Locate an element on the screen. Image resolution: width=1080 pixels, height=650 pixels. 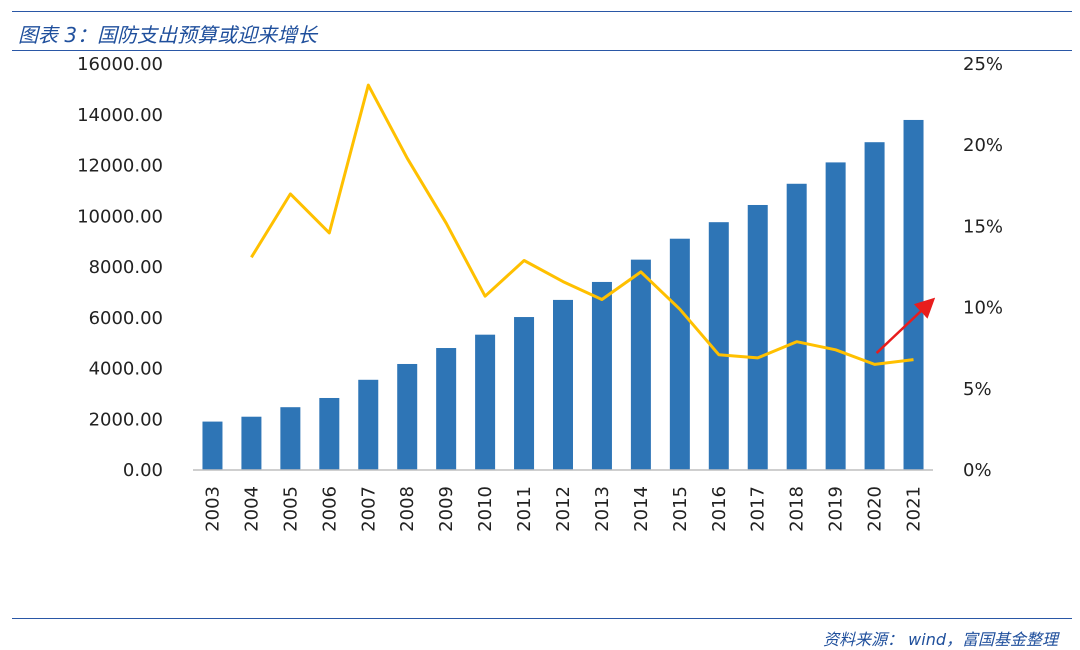
x-tick-label: 2019 is located at coordinates (836, 509).